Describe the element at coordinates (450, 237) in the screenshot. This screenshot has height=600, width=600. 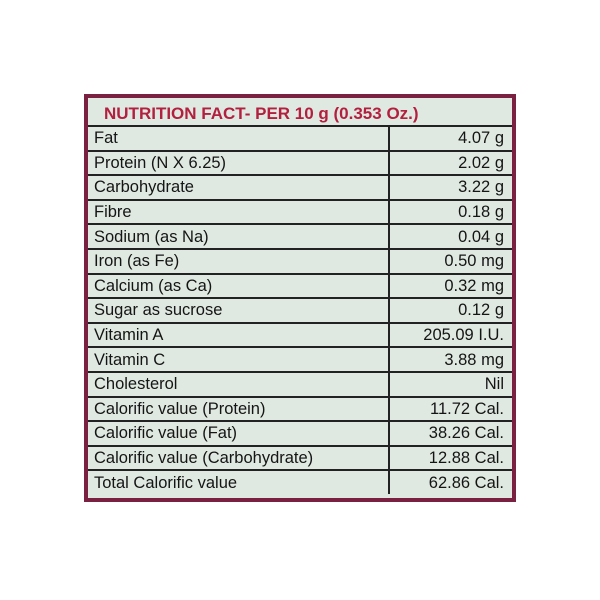
I see `nutrient-value: 0.04 g` at that location.